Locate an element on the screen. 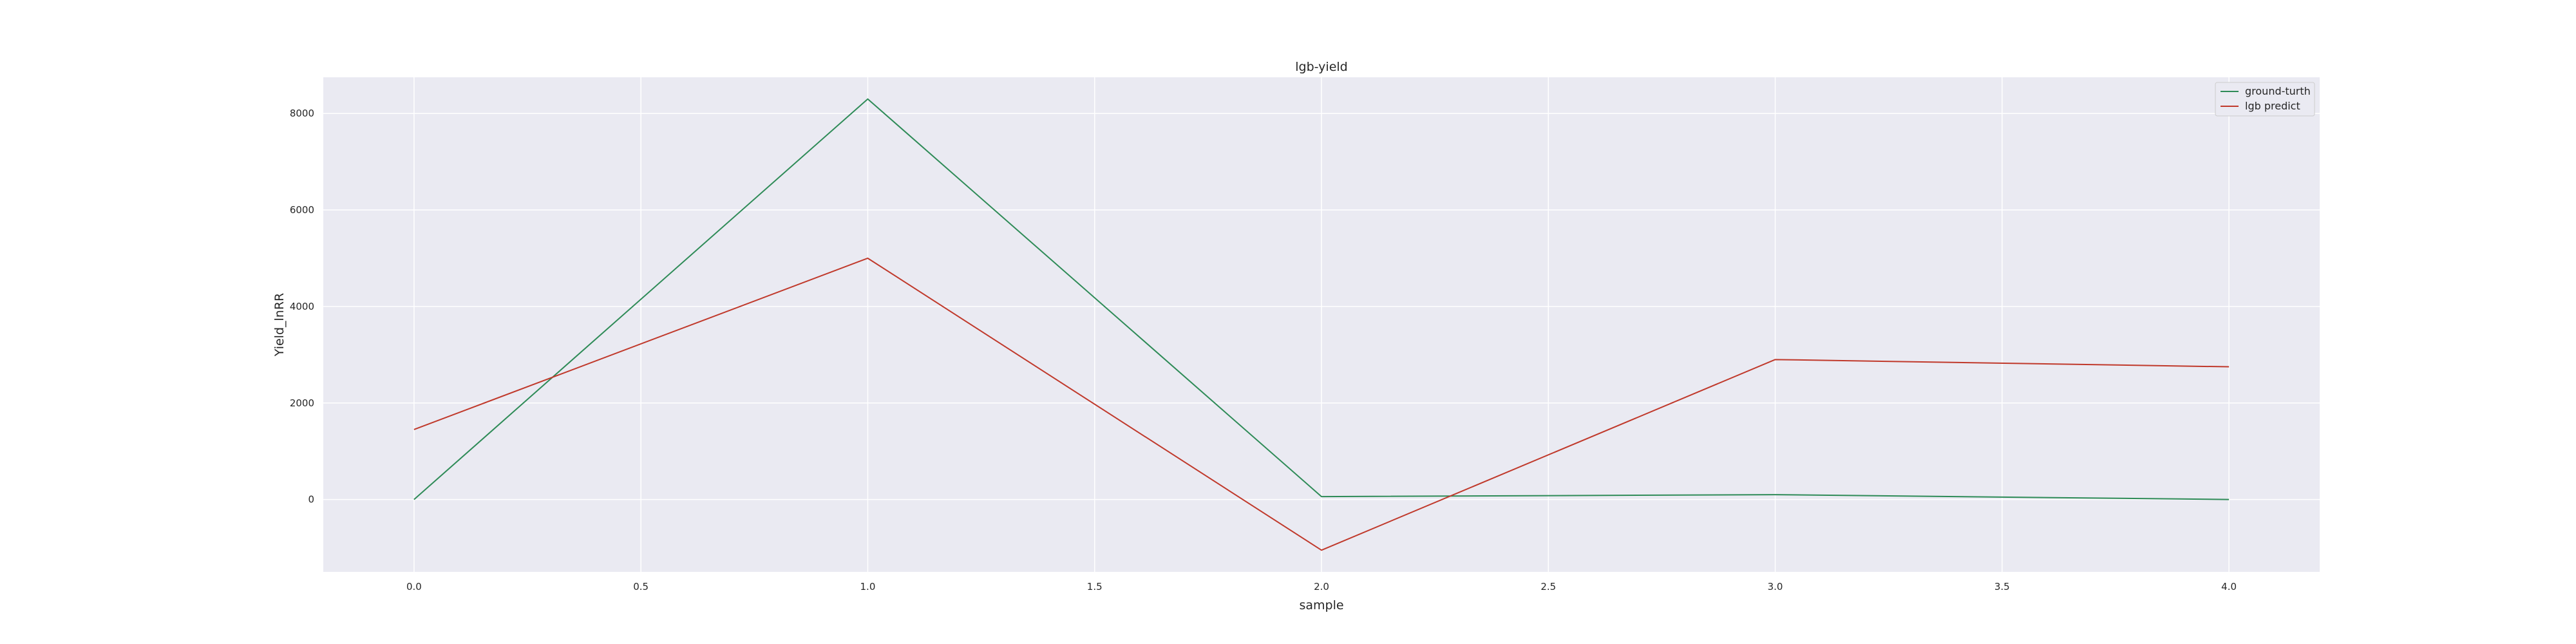 The width and height of the screenshot is (2576, 644). x-tick-label: 0.5 is located at coordinates (641, 587).